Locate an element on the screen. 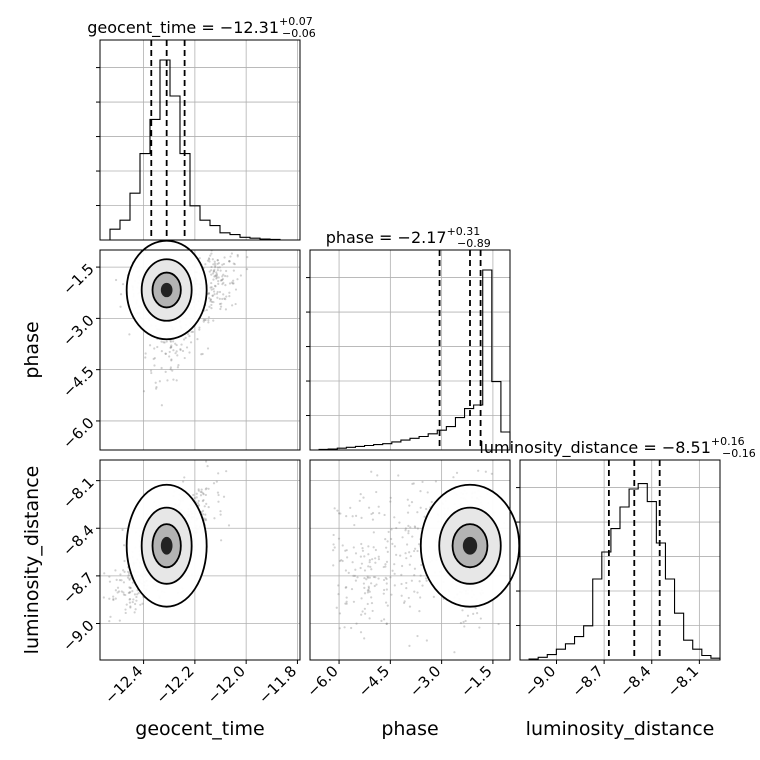 This screenshot has width=760, height=760. y-tick-label: −6.0 is located at coordinates (78, 433).